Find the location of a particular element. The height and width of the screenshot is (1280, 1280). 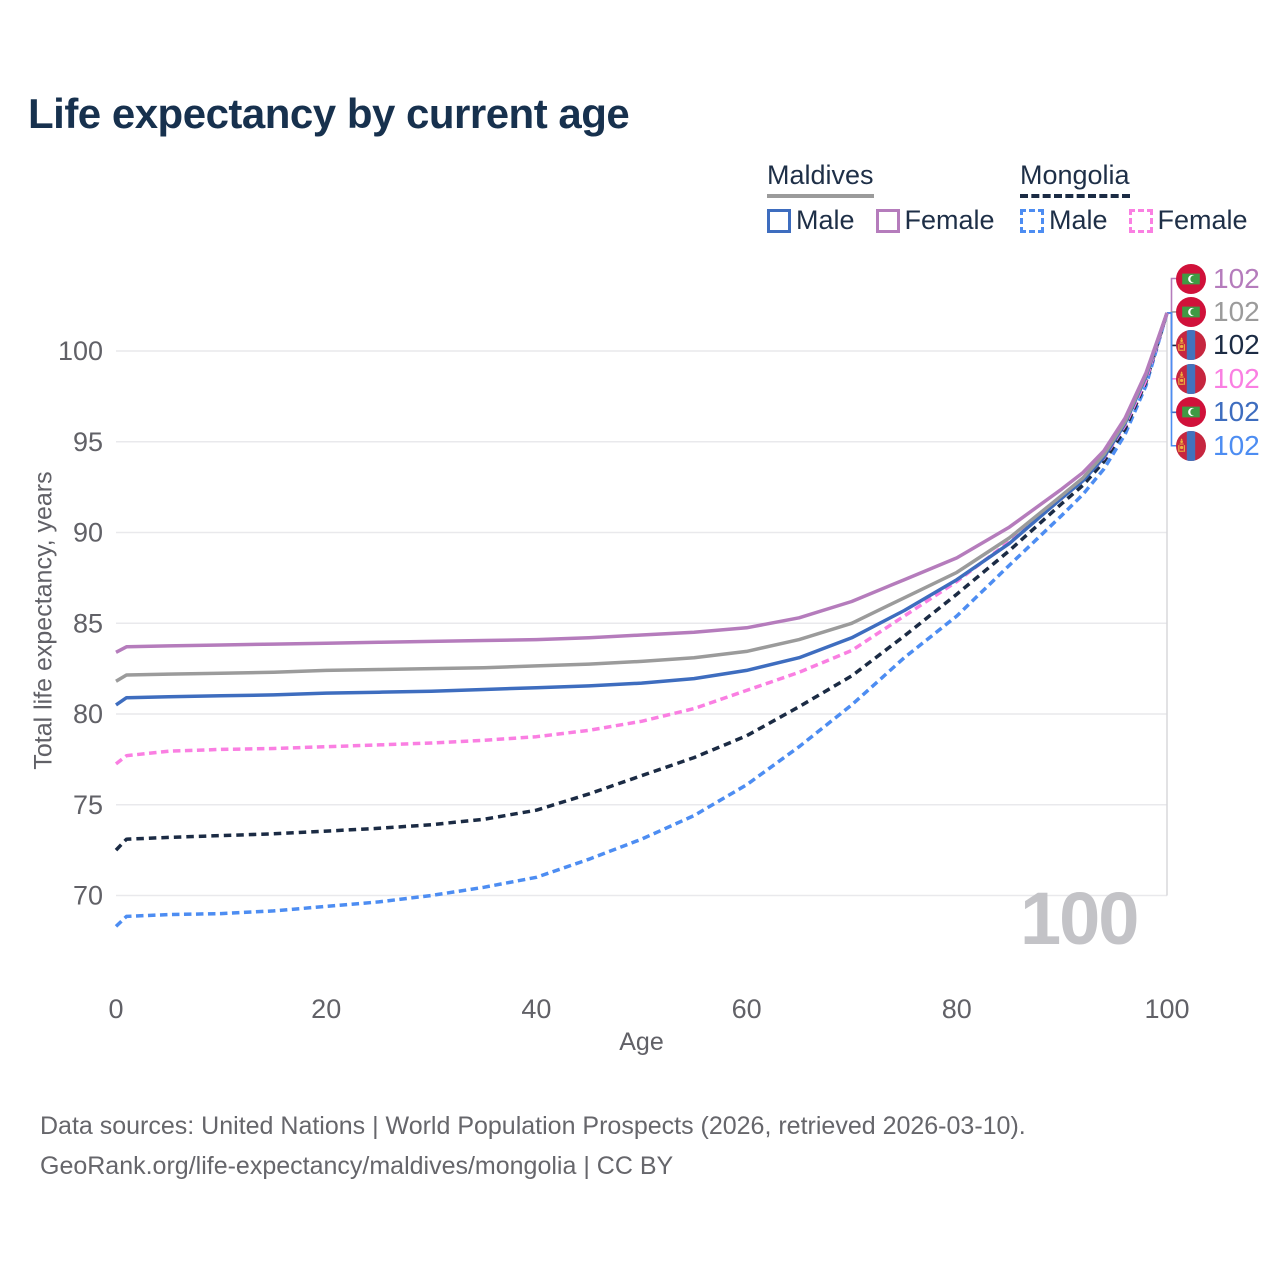

legend-item-maldives-female: Female is located at coordinates (935, 220).